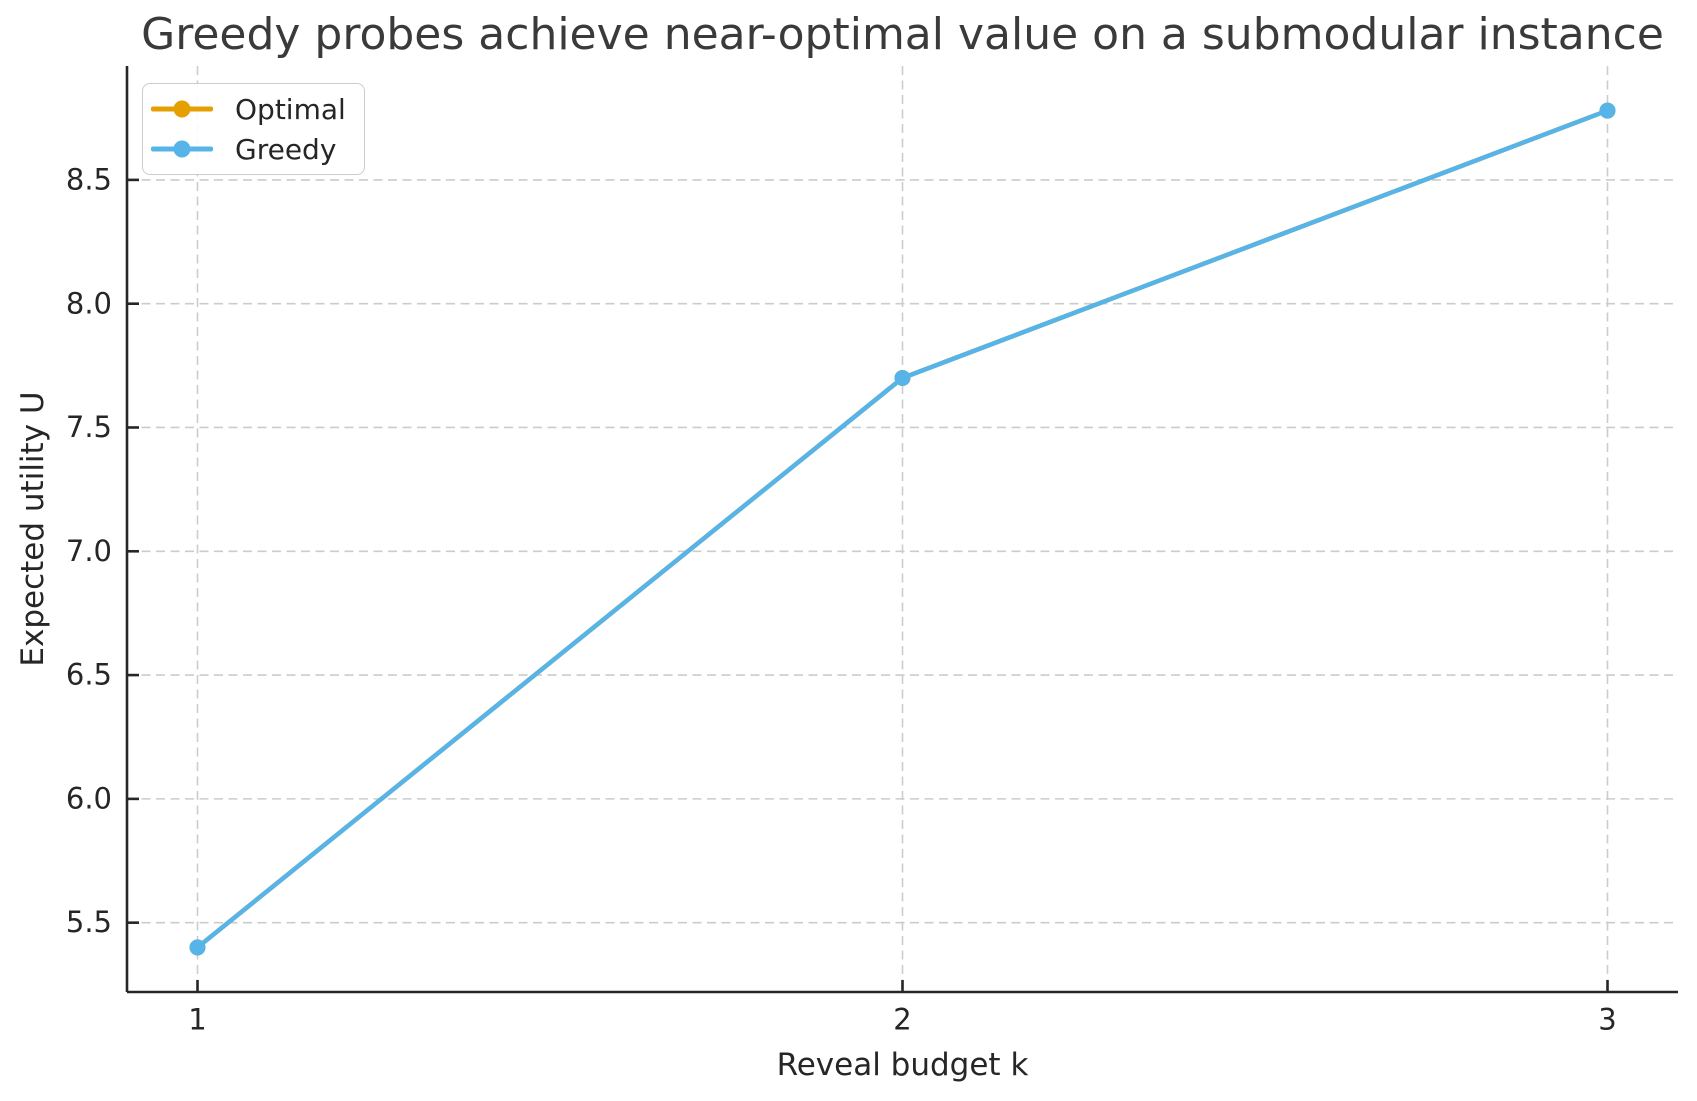 The image size is (1697, 1101). I want to click on y-tick-label: 8.0, so click(89, 303).